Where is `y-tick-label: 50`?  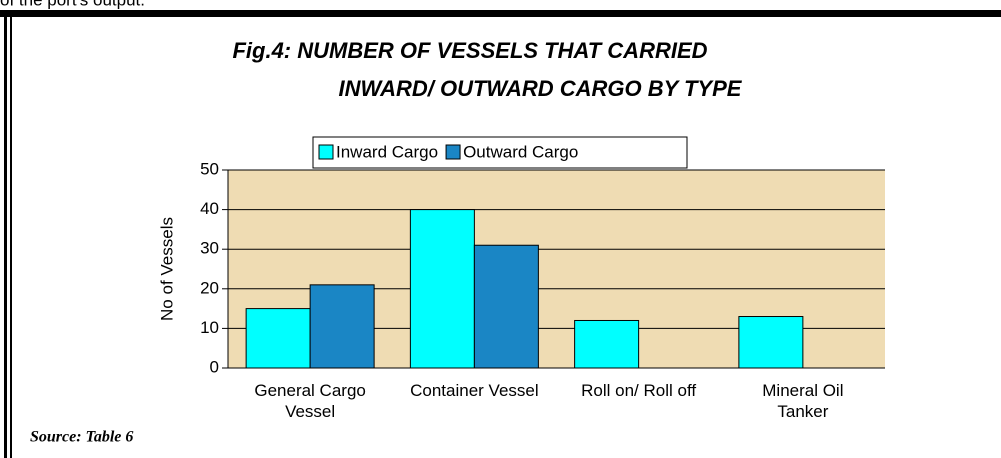 y-tick-label: 50 is located at coordinates (209, 168).